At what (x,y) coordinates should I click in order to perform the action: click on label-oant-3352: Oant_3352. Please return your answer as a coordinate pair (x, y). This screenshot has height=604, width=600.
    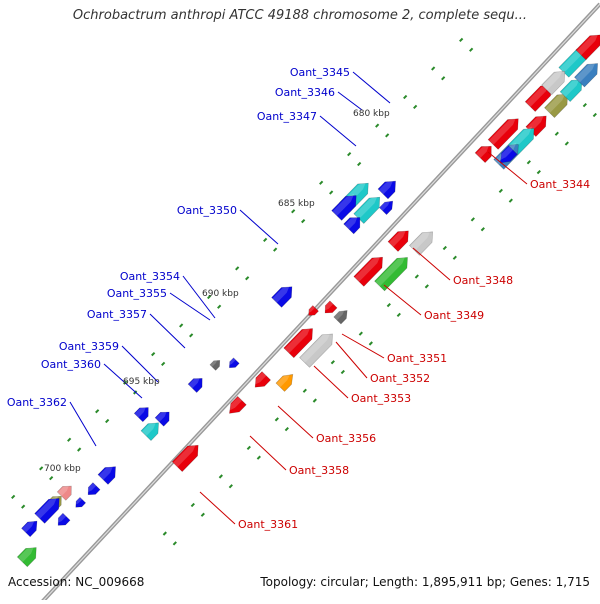
    Looking at the image, I should click on (400, 378).